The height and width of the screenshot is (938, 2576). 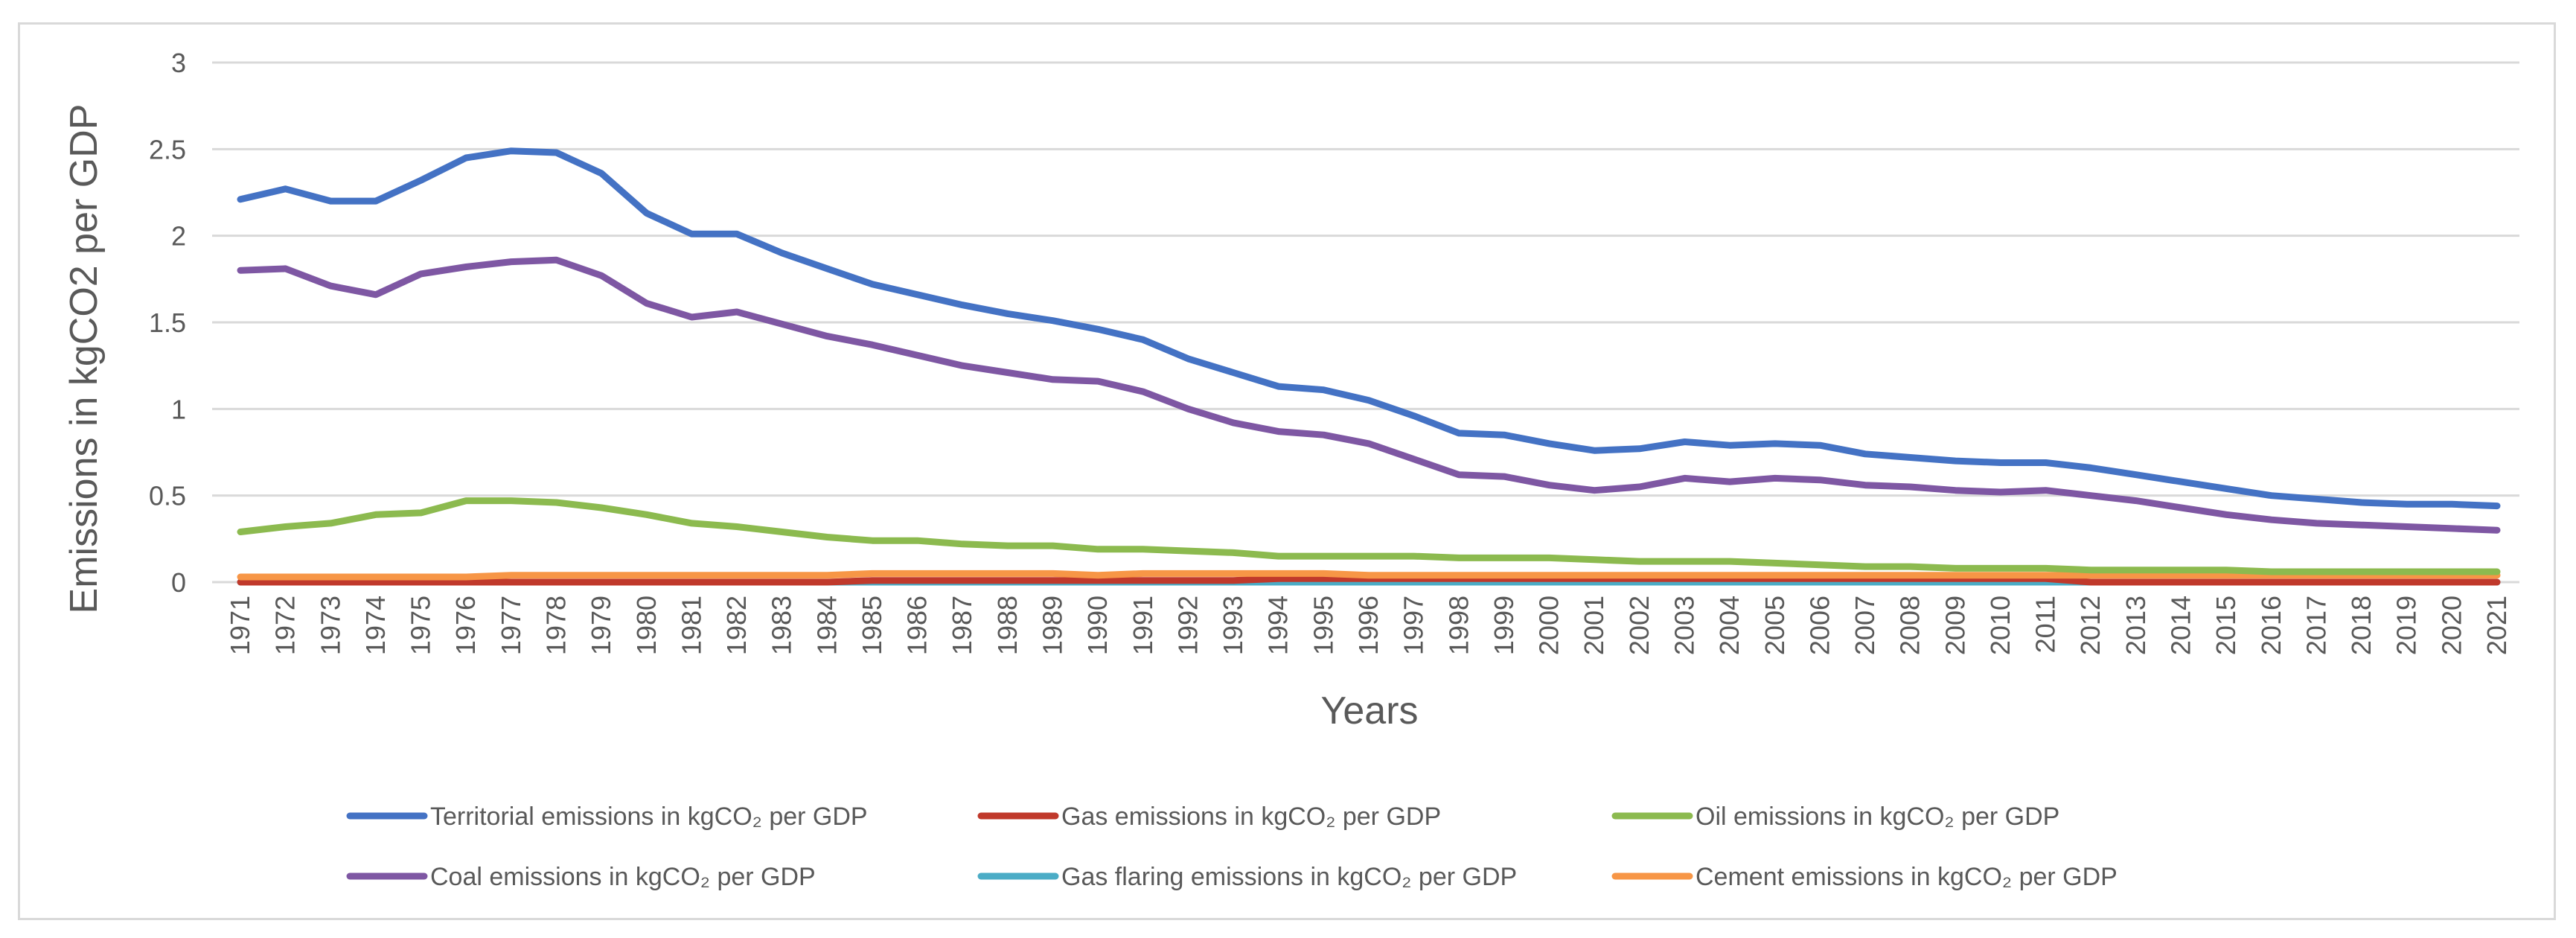 What do you see at coordinates (962, 625) in the screenshot?
I see `x-tick-label: 1987` at bounding box center [962, 625].